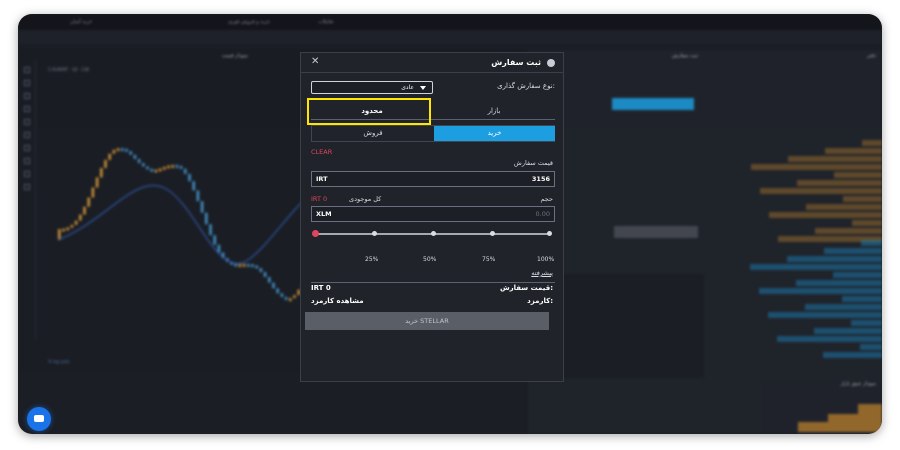 Image resolution: width=900 pixels, height=450 pixels. What do you see at coordinates (26, 187) in the screenshot?
I see `lock-icon` at bounding box center [26, 187].